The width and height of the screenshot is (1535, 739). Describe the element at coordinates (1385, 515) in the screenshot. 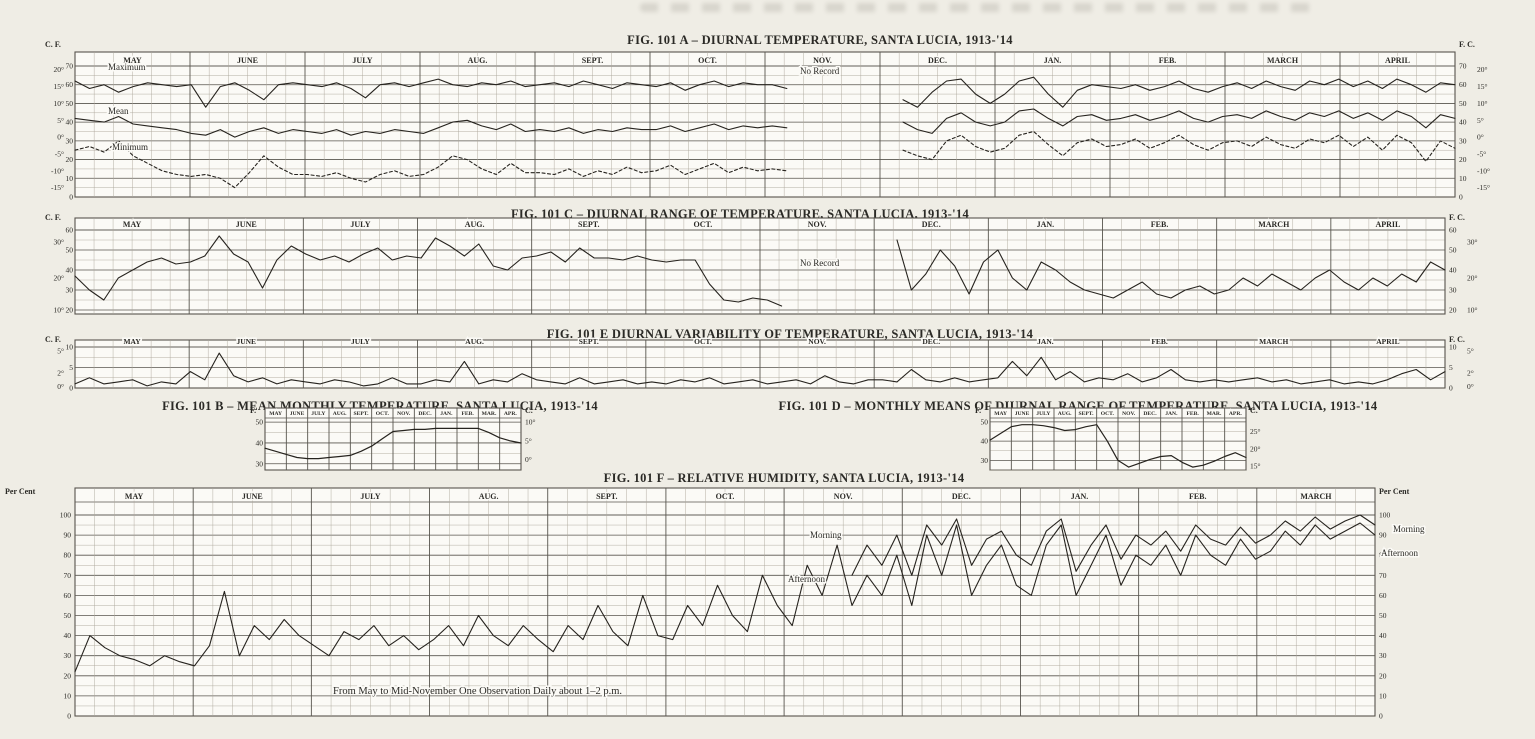

I see `svg-text: 100` at that location.